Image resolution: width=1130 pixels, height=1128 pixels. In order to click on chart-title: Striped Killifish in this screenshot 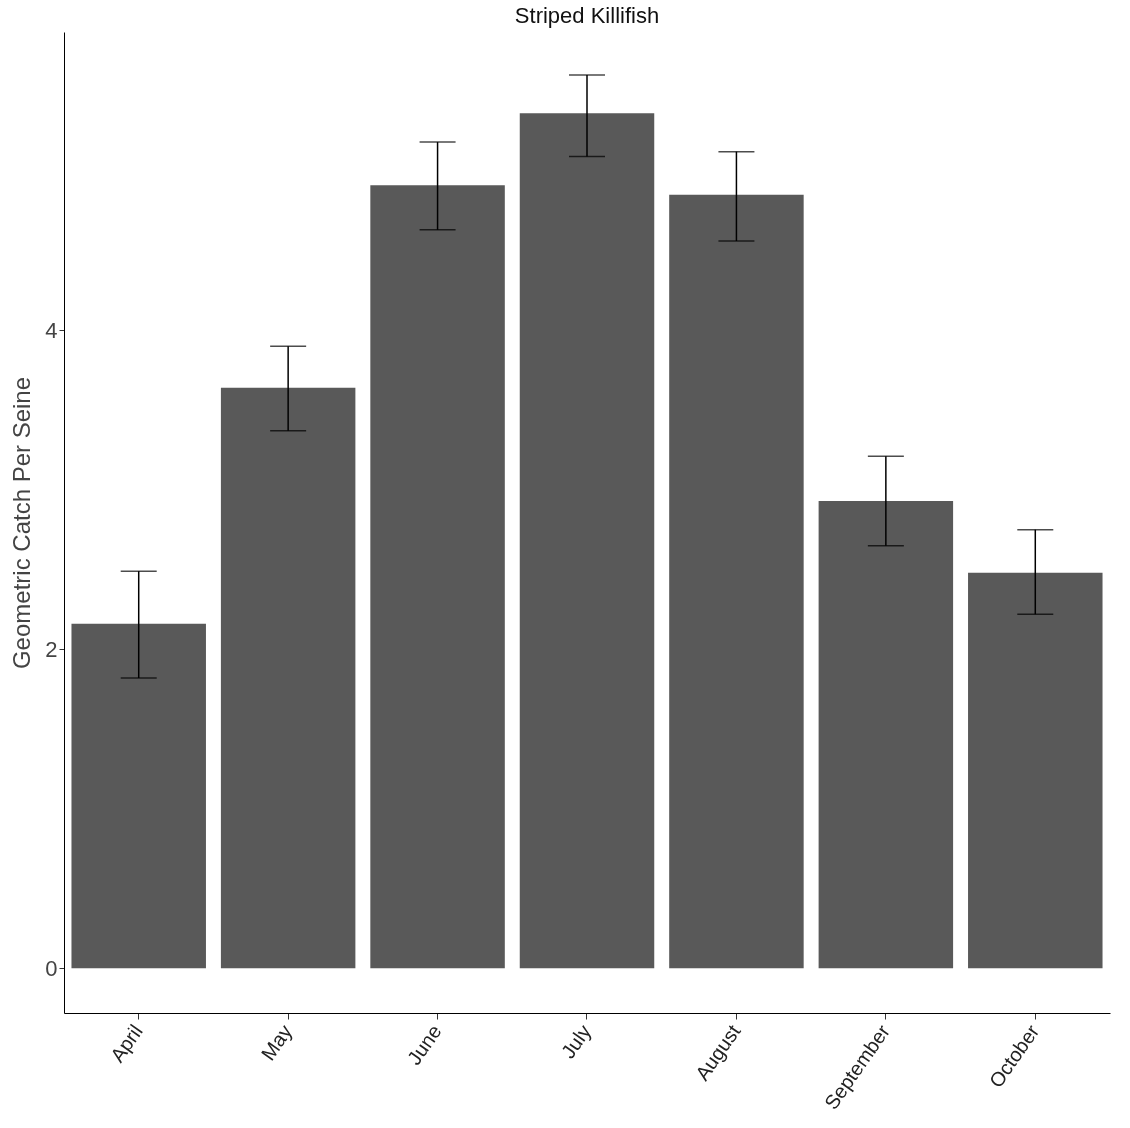, I will do `click(587, 15)`.